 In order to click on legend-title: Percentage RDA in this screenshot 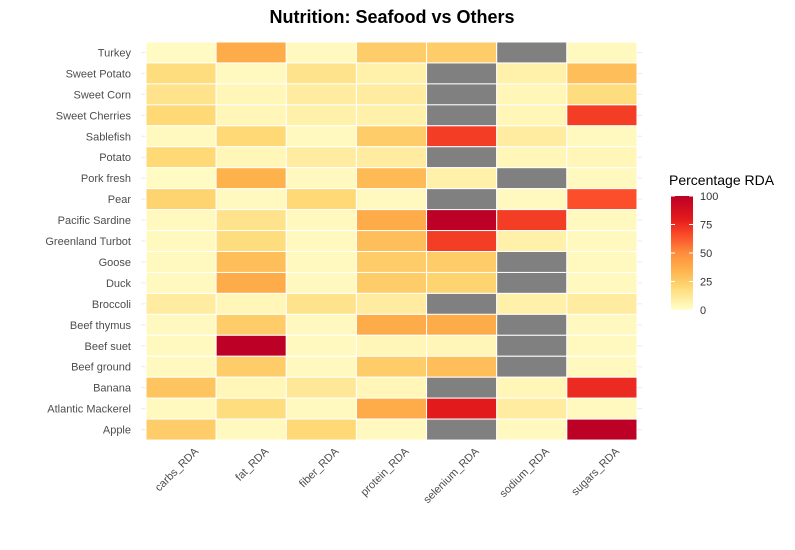, I will do `click(722, 180)`.